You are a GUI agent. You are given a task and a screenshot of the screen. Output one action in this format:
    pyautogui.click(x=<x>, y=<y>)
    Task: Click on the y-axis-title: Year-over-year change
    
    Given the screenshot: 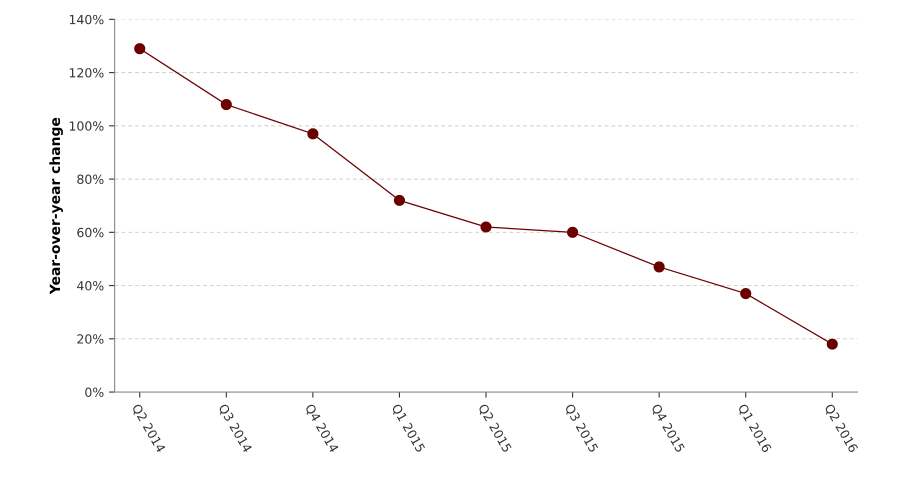 What is the action you would take?
    pyautogui.click(x=56, y=206)
    